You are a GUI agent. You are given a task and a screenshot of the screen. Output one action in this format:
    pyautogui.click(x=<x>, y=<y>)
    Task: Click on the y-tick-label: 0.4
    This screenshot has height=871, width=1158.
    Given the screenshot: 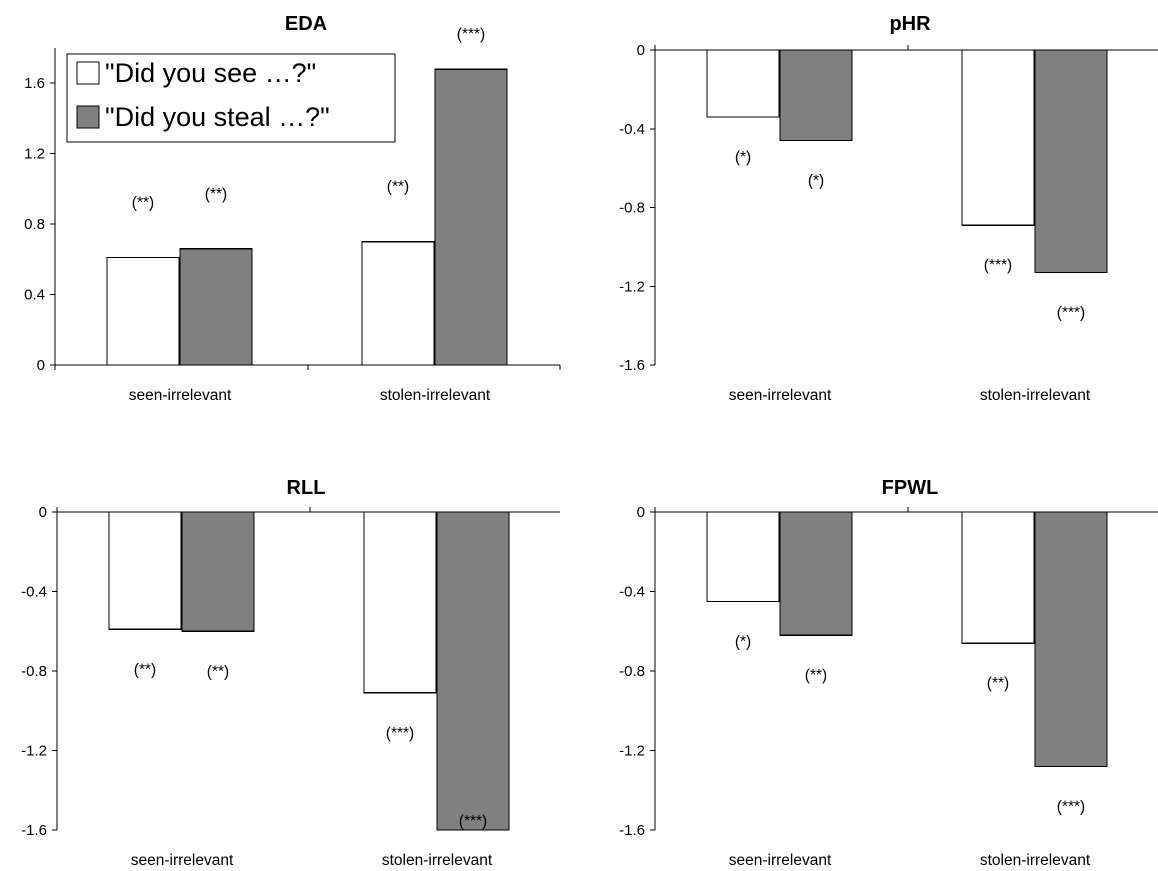 What is the action you would take?
    pyautogui.click(x=34, y=295)
    